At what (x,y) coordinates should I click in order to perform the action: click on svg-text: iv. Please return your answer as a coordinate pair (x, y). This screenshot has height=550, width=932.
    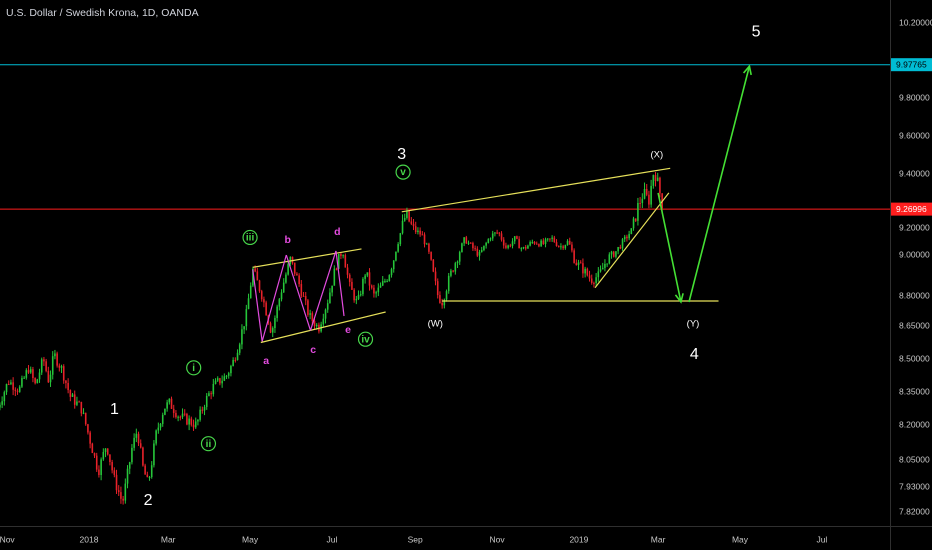
    Looking at the image, I should click on (365, 339).